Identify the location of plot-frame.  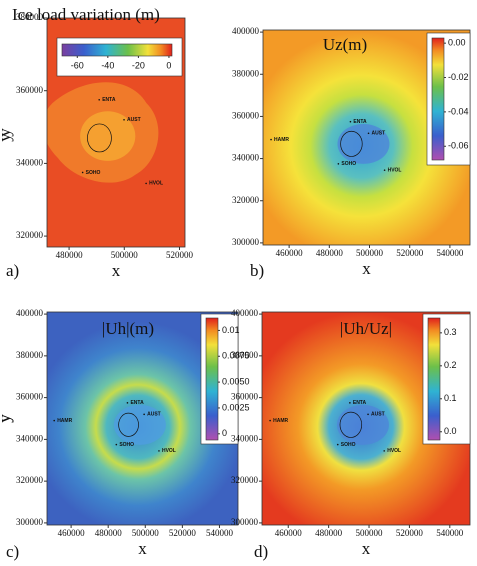
(116, 132).